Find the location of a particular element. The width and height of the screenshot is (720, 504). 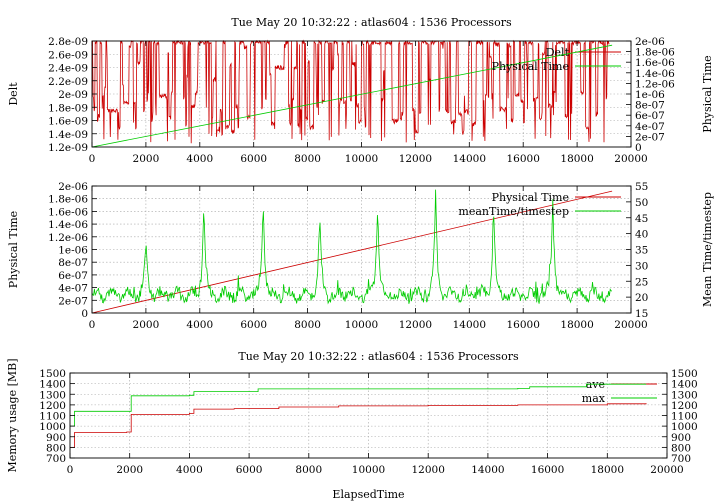

y2-tick-label: 55 is located at coordinates (641, 187).